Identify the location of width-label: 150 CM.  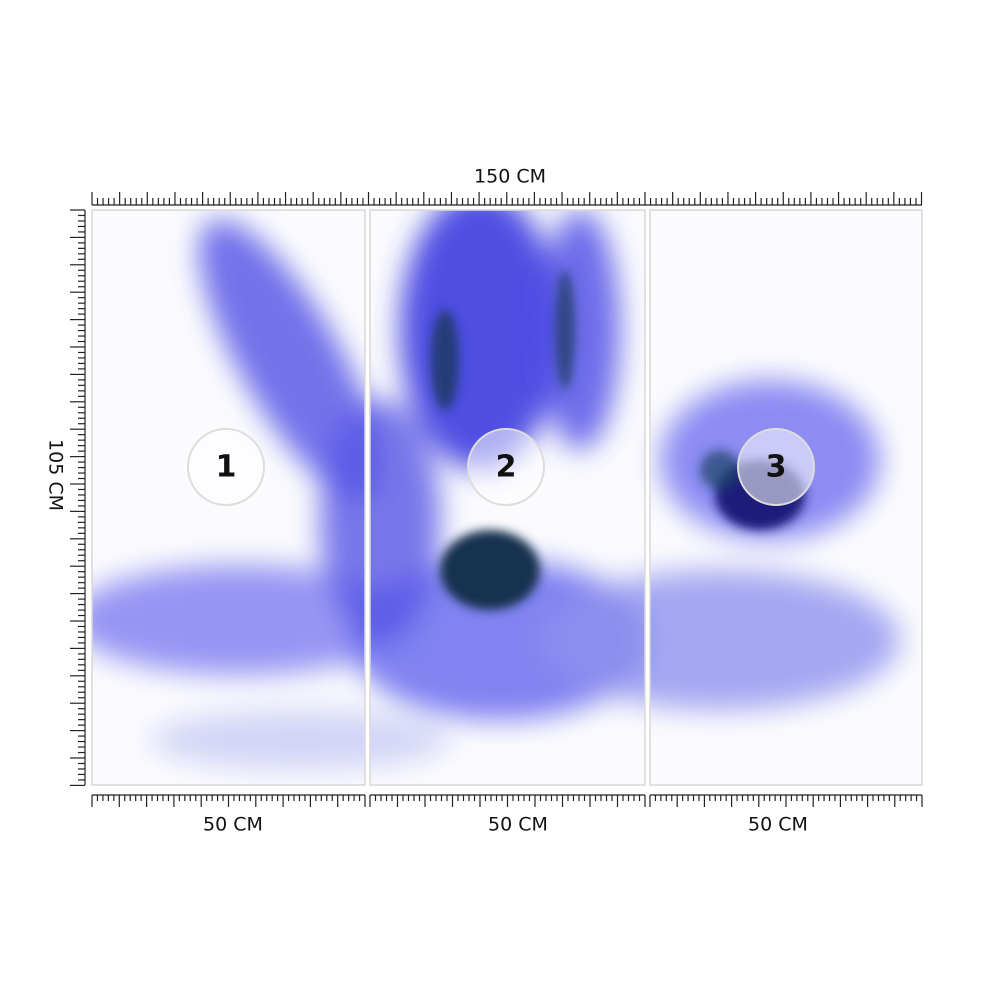
(510, 177).